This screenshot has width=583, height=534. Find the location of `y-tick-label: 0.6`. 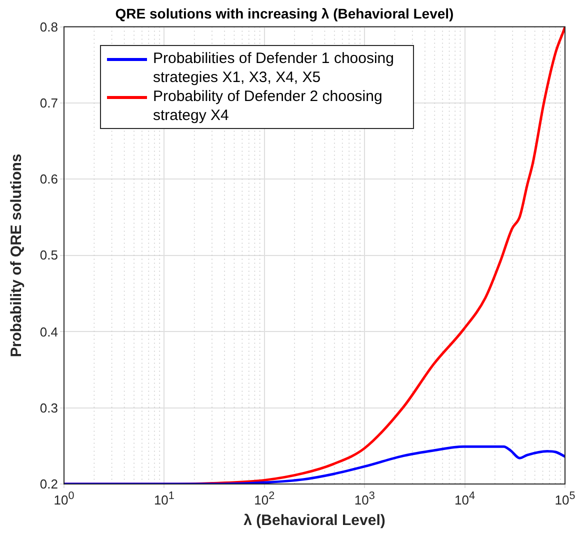

y-tick-label: 0.6 is located at coordinates (49, 179).